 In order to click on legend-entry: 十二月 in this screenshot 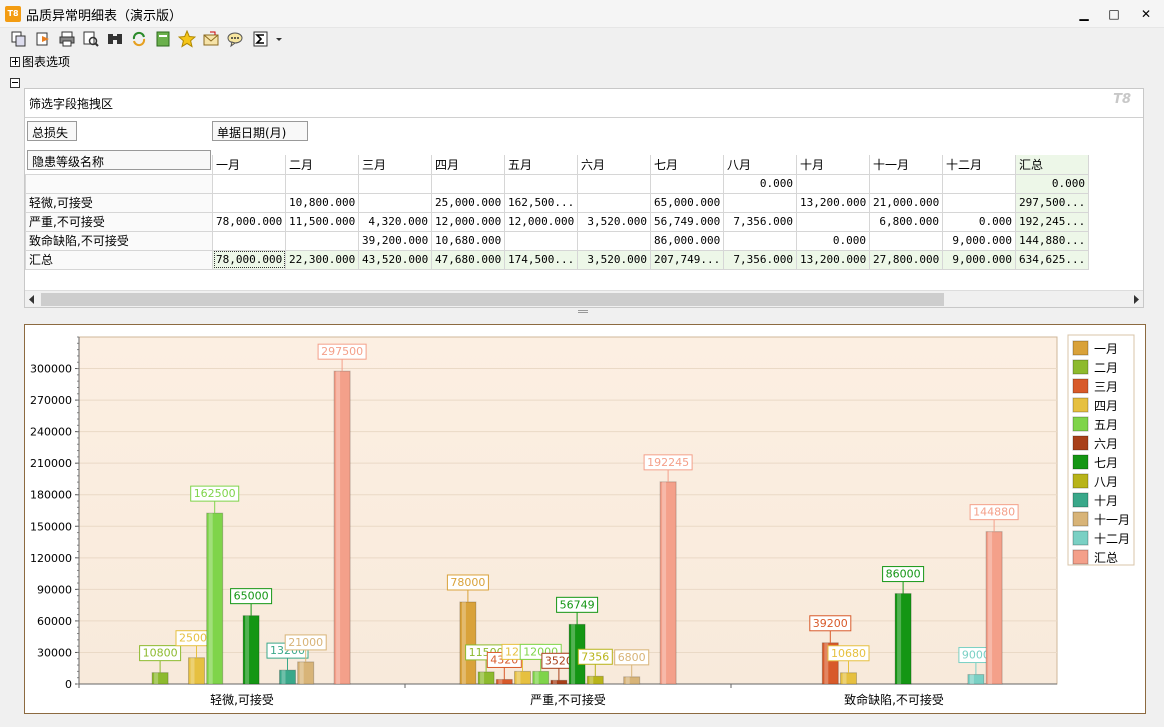, I will do `click(1112, 539)`.